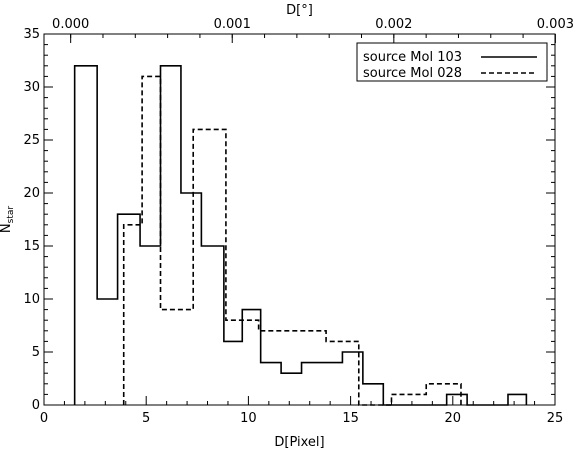 This screenshot has height=452, width=575. Describe the element at coordinates (232, 24) in the screenshot. I see `top-tick-label: 0.001` at that location.